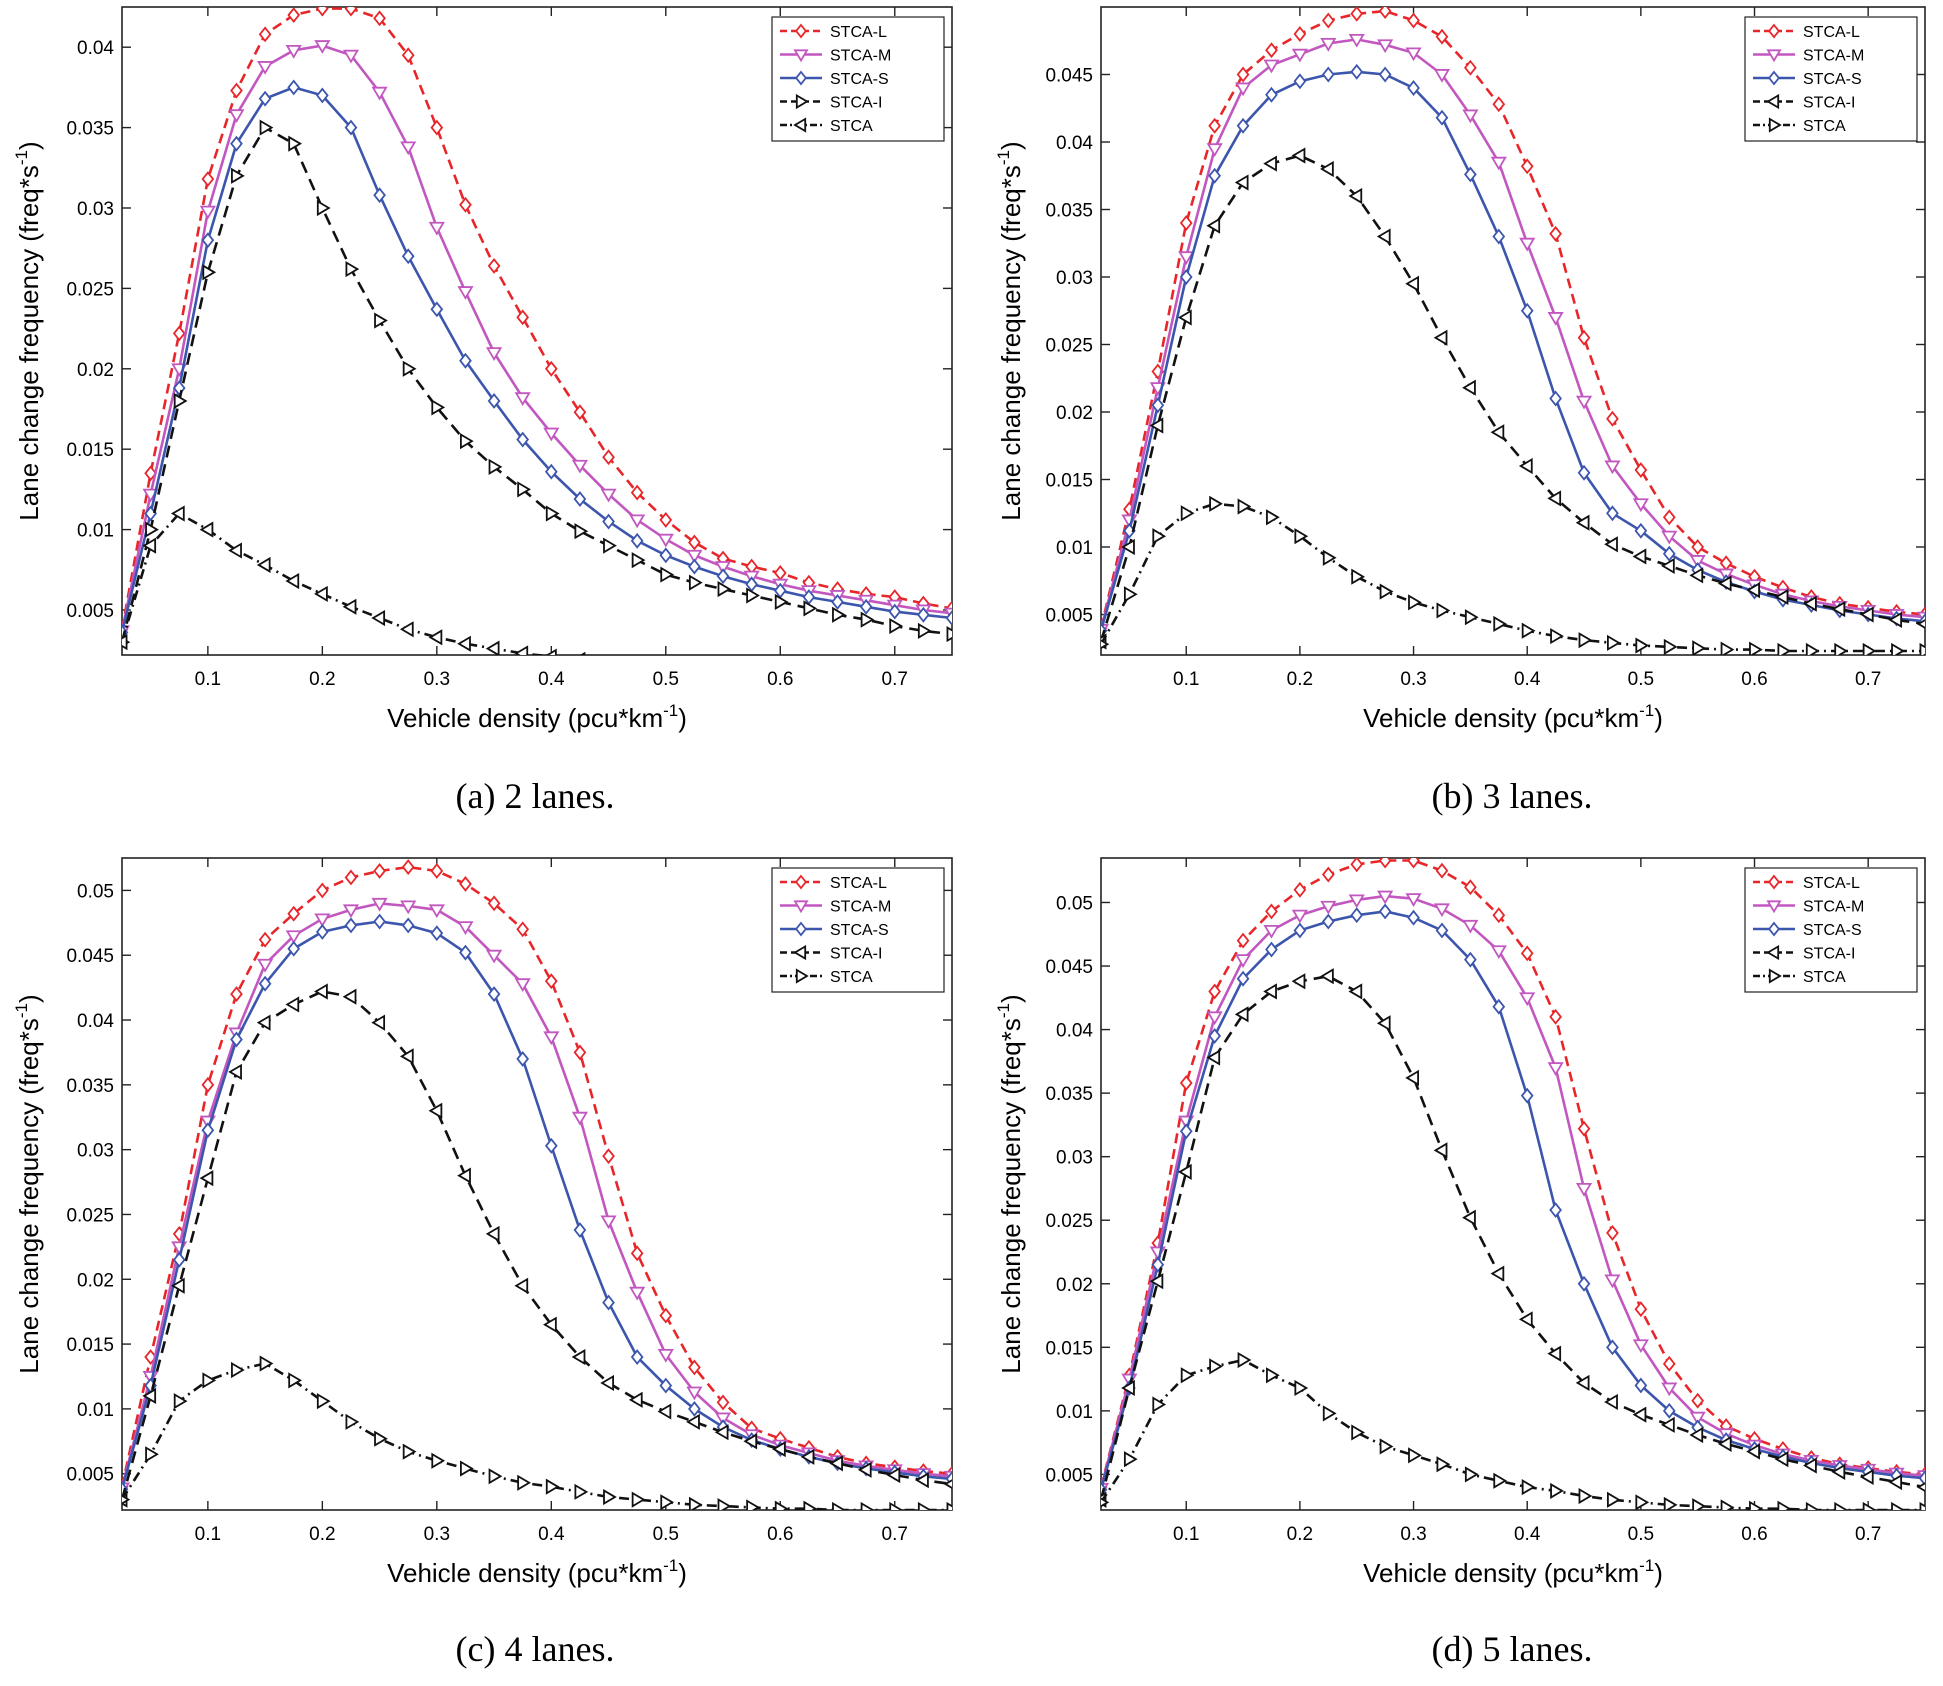 The width and height of the screenshot is (1943, 1686). I want to click on x-tick-label: 0.1, so click(1186, 1534).